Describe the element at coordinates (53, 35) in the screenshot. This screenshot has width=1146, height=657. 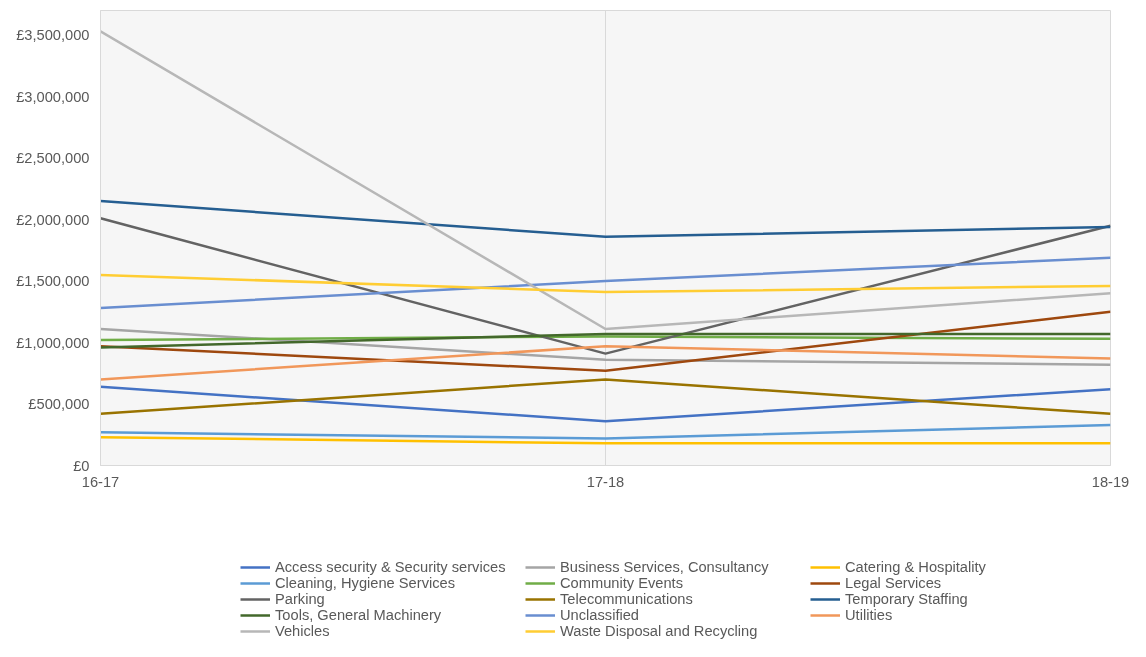
I see `y-tick-label: £3,500,000` at that location.